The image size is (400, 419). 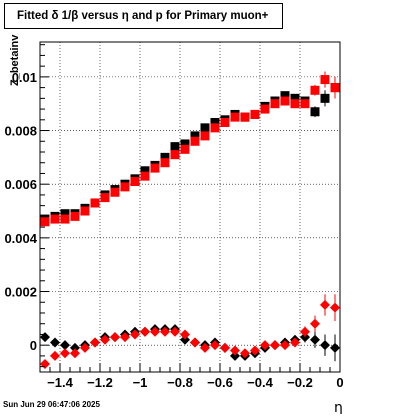 What do you see at coordinates (220, 382) in the screenshot?
I see `x-tick-label: −0.6` at bounding box center [220, 382].